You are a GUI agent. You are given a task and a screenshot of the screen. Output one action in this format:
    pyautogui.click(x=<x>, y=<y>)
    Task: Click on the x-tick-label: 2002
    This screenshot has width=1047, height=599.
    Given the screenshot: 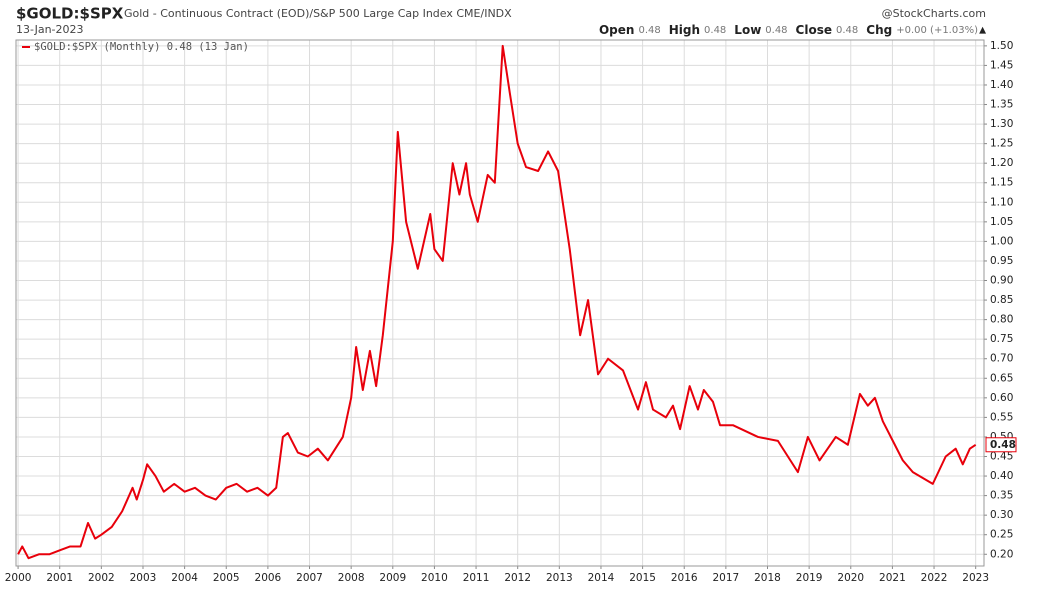 What is the action you would take?
    pyautogui.click(x=101, y=578)
    